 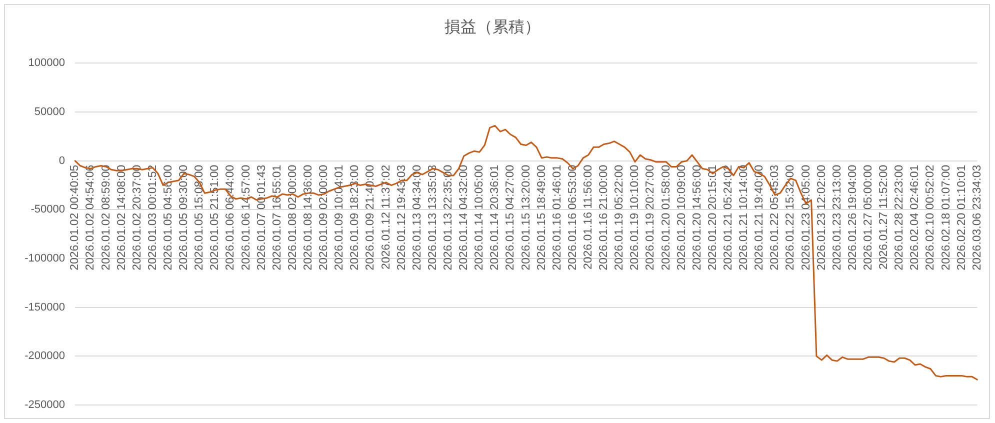 I want to click on x-tick-label: 2026.01.20 20:15:01, so click(x=712, y=217).